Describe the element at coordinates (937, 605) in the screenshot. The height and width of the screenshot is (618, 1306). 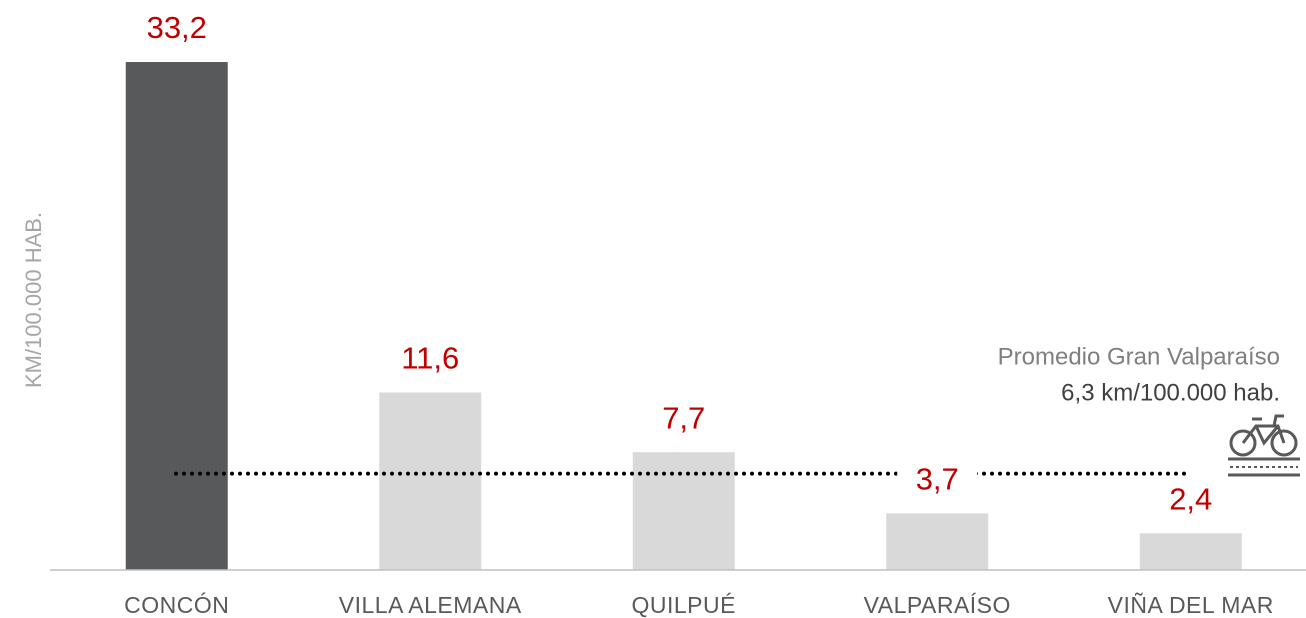
I see `x-tick-label: VALPARAÍSO` at that location.